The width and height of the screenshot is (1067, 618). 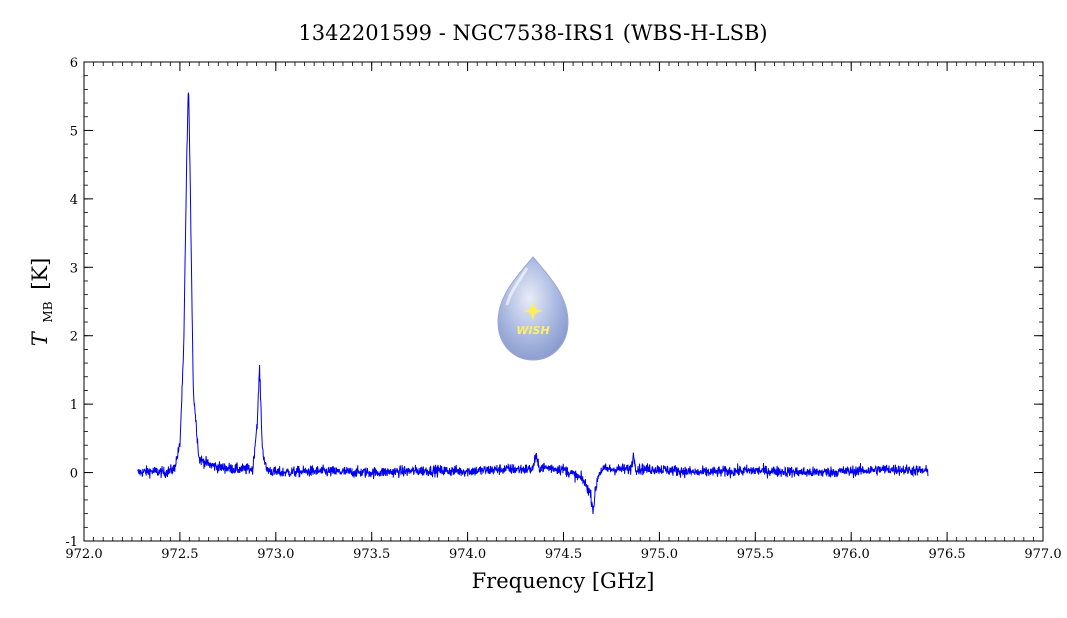 What do you see at coordinates (532, 33) in the screenshot?
I see `chart-title: 1342201599 - NGC7538-IRS1 (WBS-H-LSB)` at bounding box center [532, 33].